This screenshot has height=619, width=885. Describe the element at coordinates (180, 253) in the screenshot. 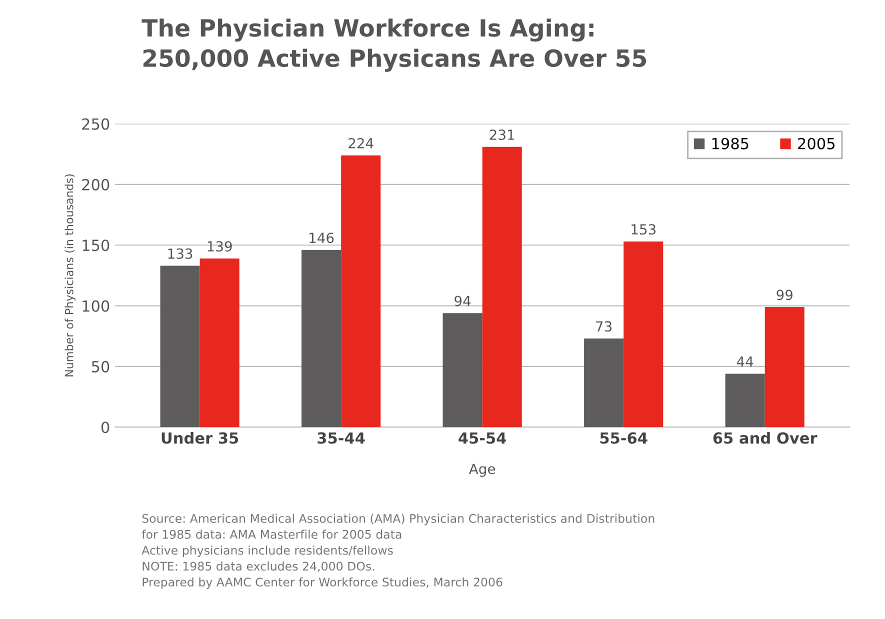

I see `data-label: 133` at that location.